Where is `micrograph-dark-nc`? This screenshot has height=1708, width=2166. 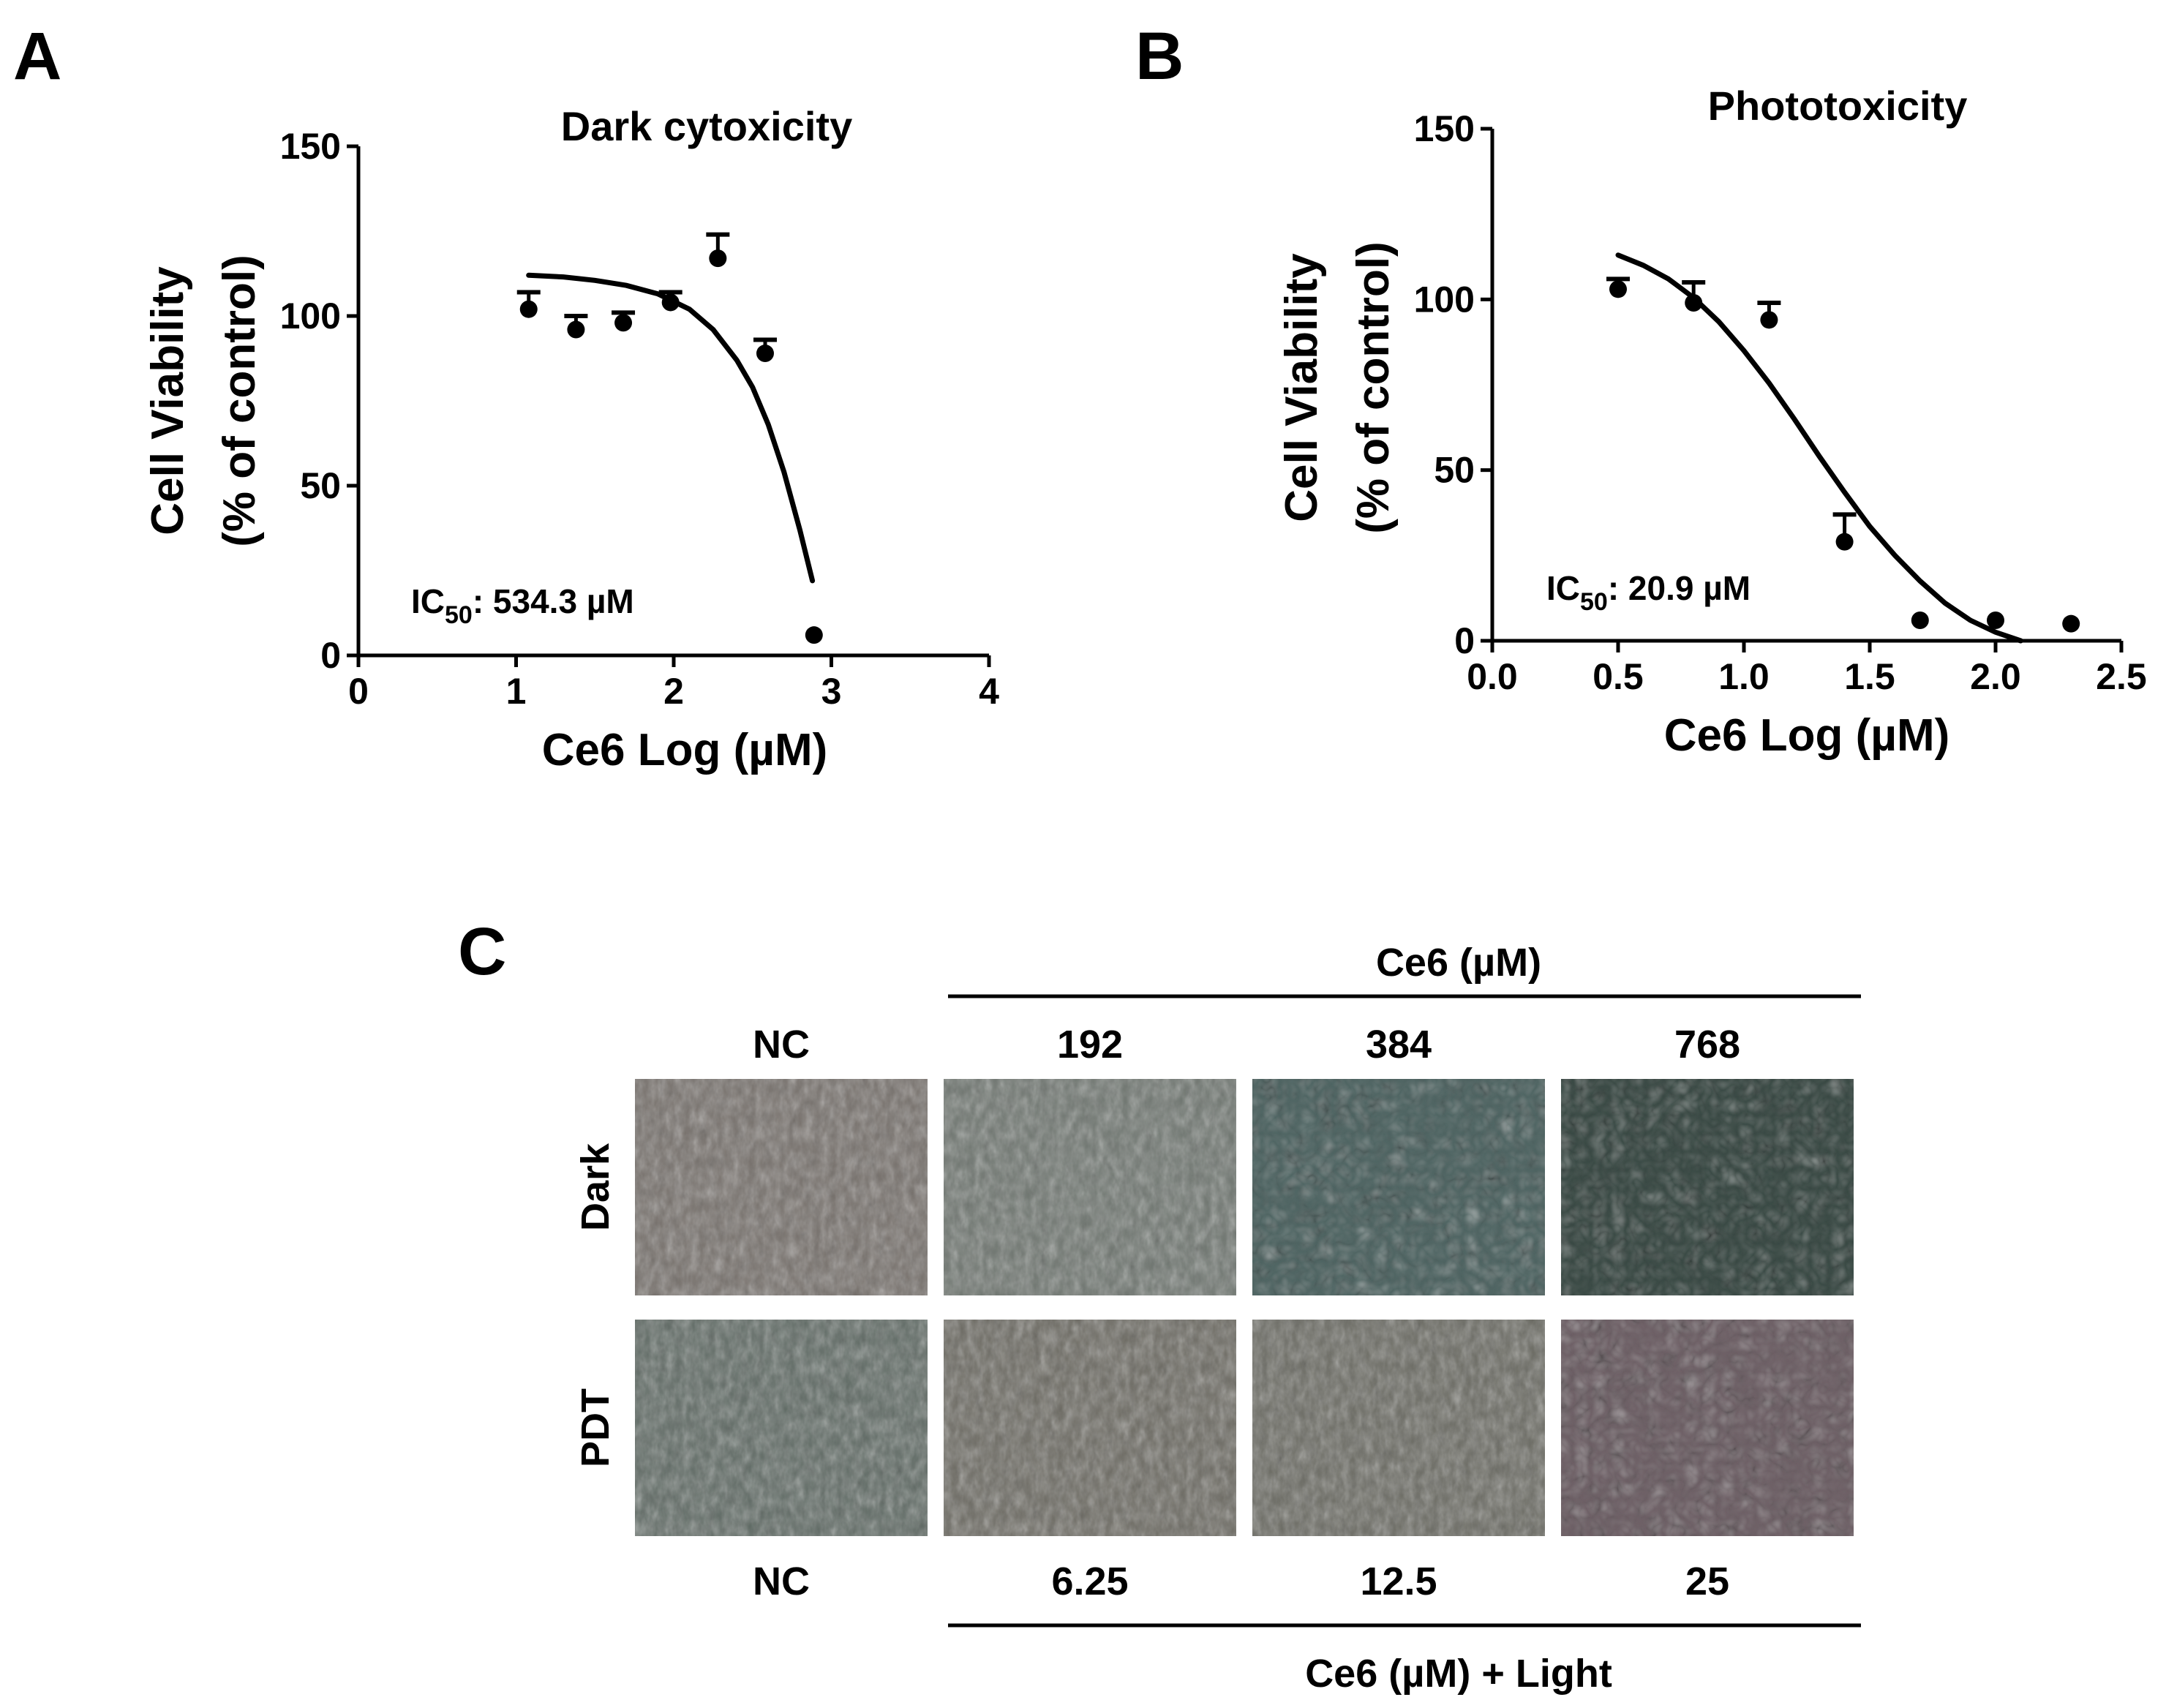
micrograph-dark-nc is located at coordinates (781, 1187).